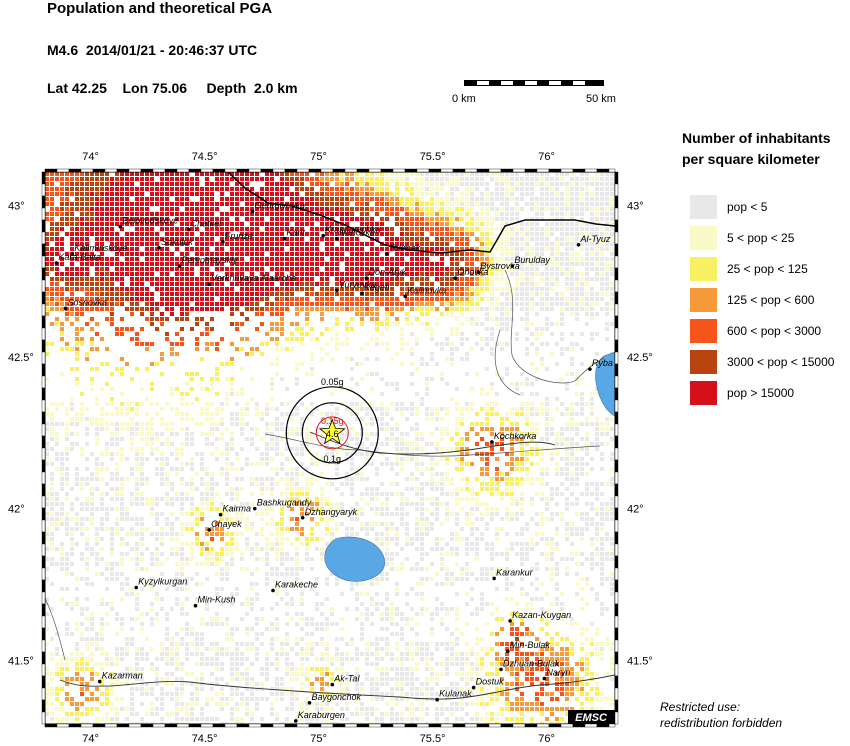  I want to click on city-label: Karaburgen, so click(321, 715).